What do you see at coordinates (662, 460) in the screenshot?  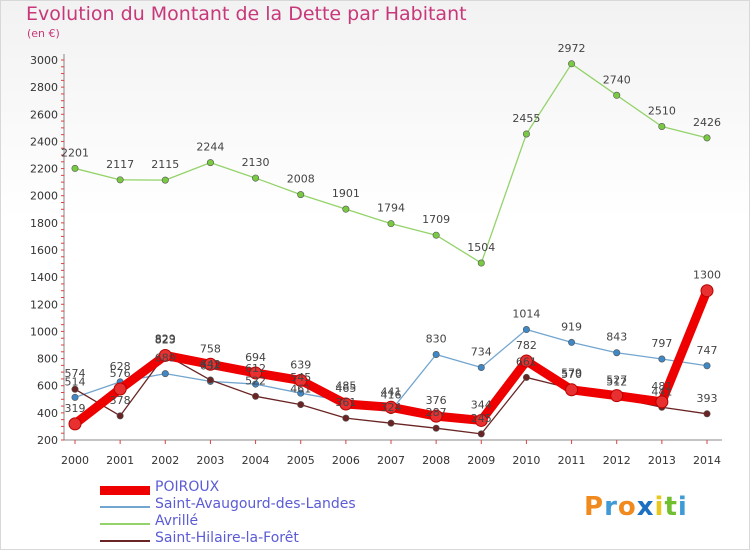 I see `x-tick-label: 2013` at bounding box center [662, 460].